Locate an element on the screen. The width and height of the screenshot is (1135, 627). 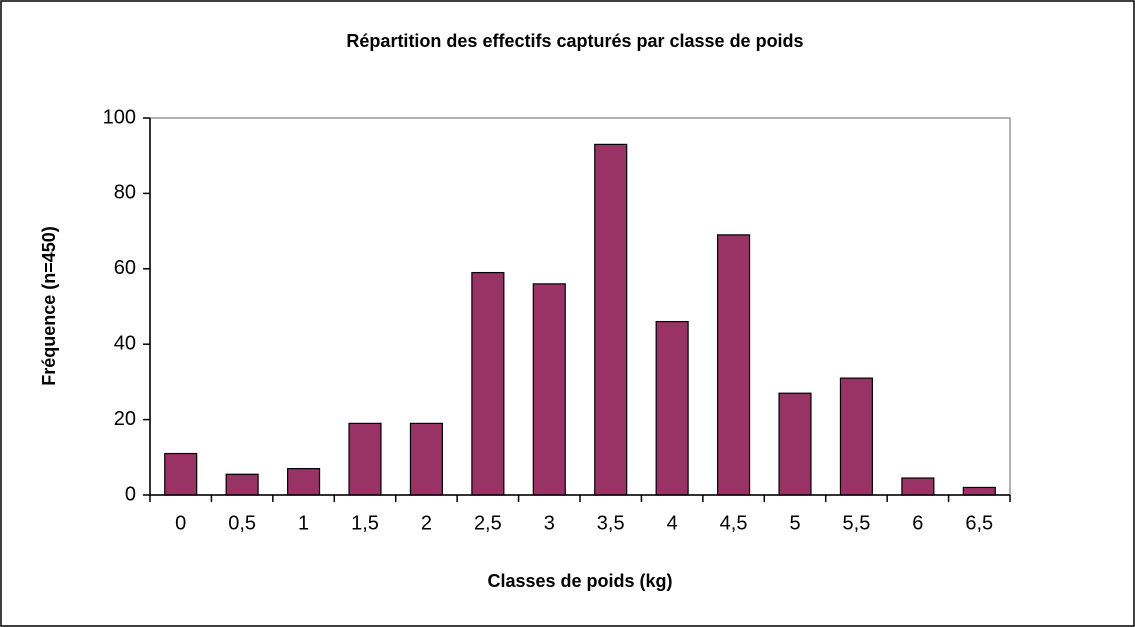
x-tick-label: 2,5 is located at coordinates (488, 523).